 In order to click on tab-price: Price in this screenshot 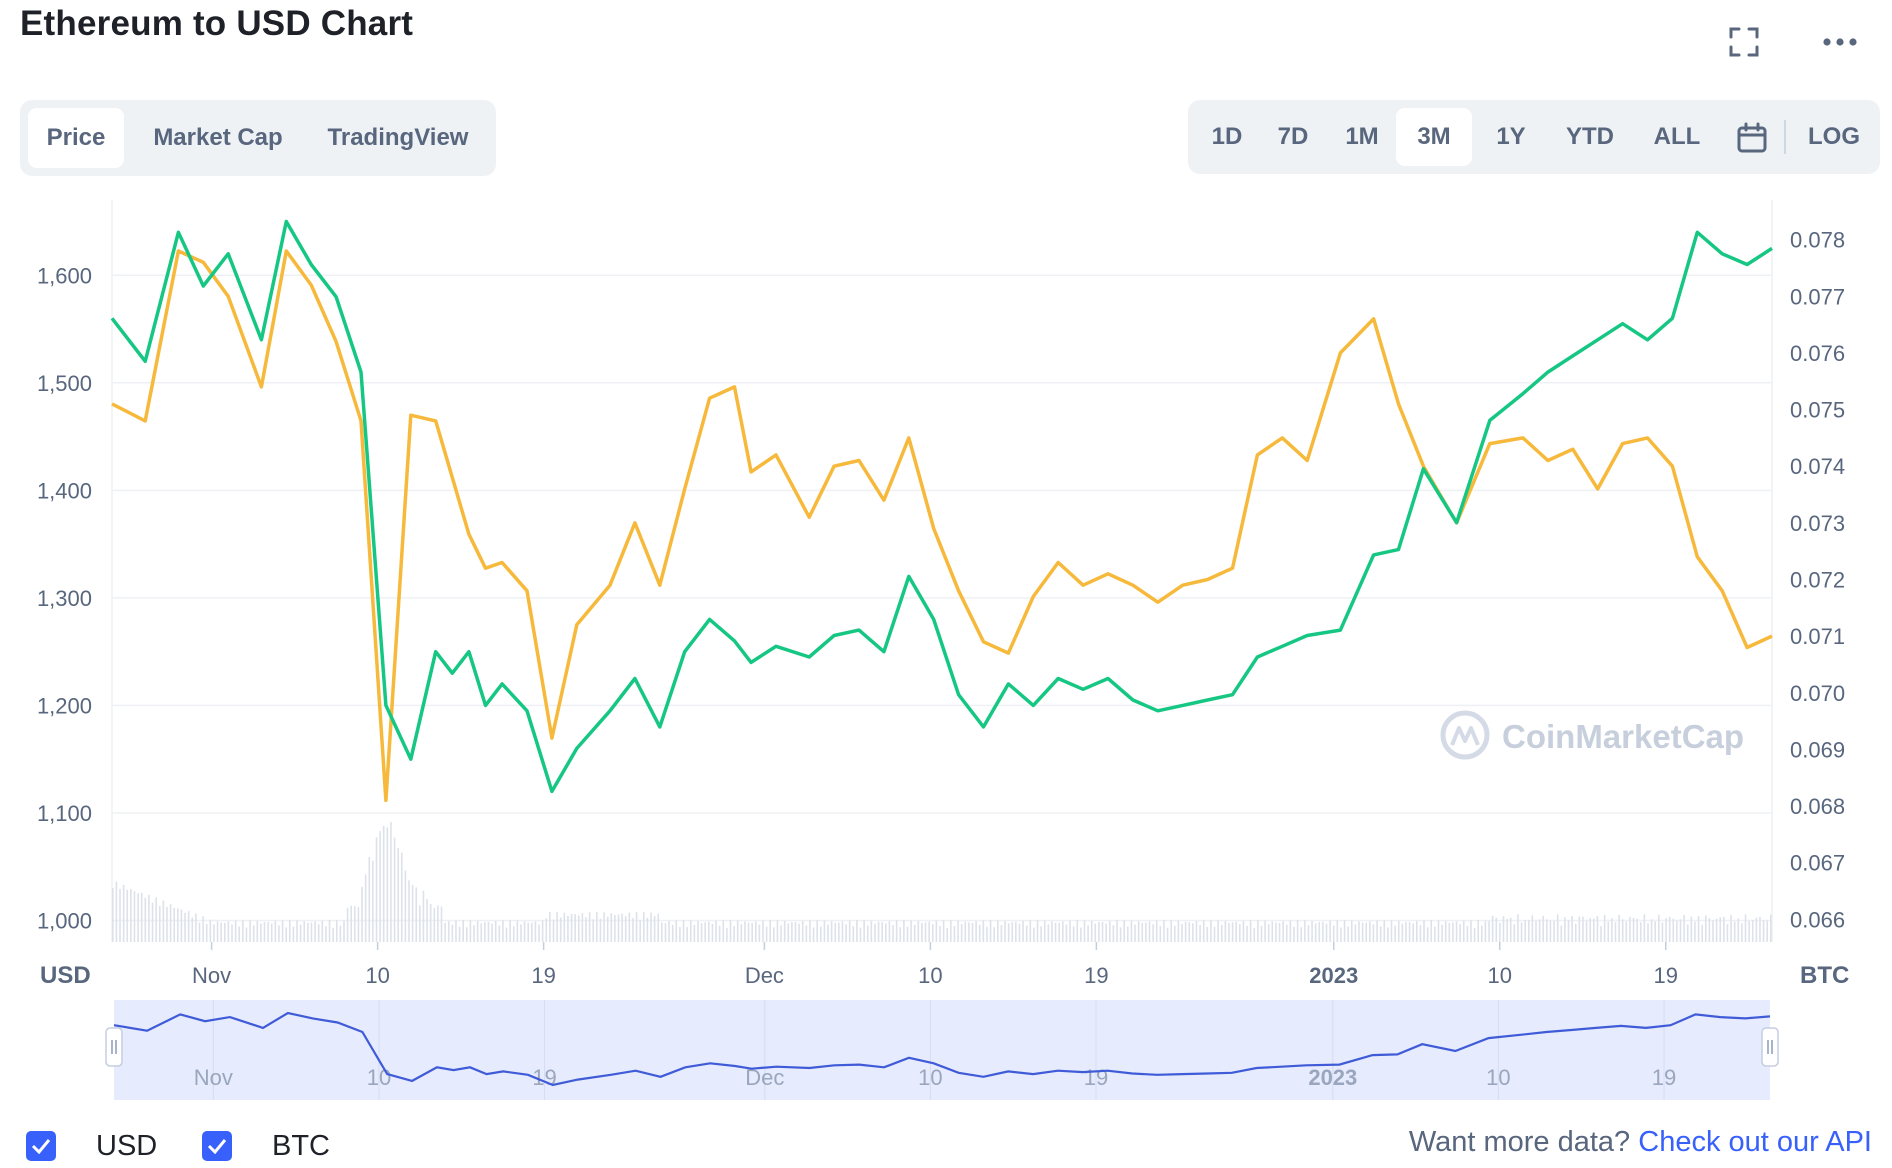, I will do `click(76, 138)`.